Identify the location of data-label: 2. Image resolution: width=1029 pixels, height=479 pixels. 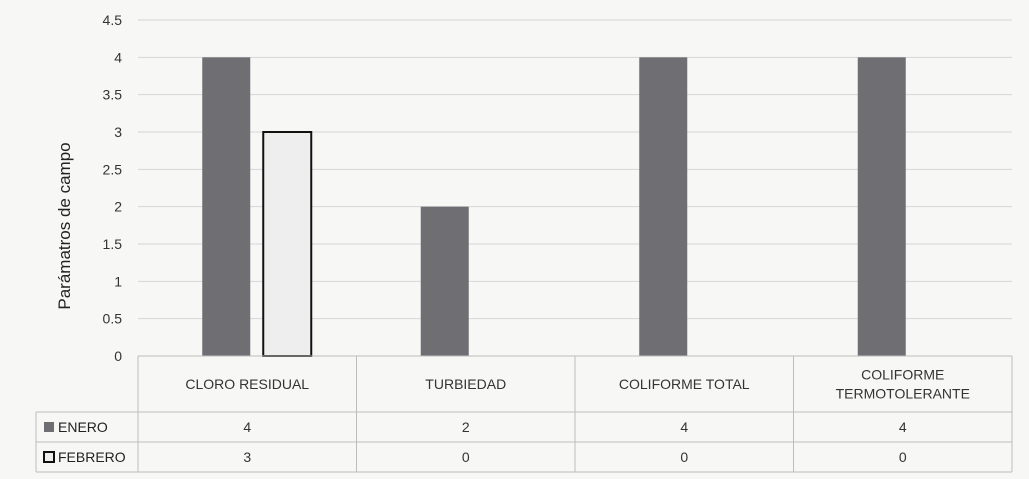
(466, 427).